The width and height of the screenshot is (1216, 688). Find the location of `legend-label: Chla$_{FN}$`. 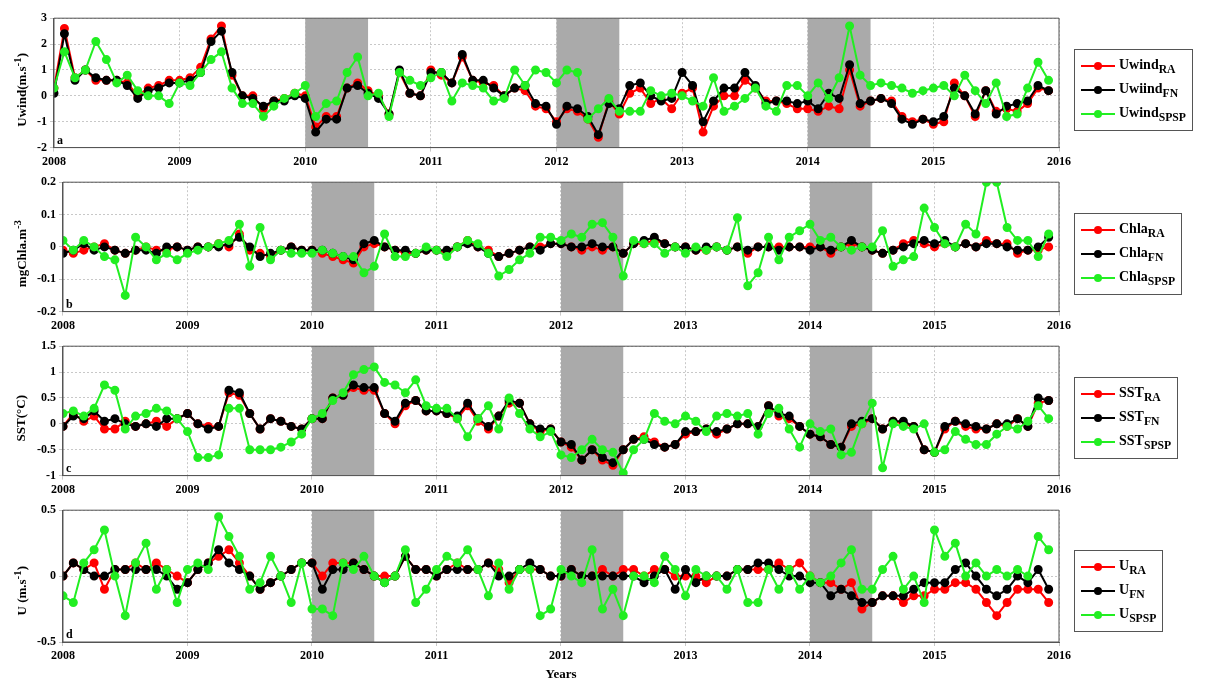

legend-label: Chla$_{FN}$ is located at coordinates (1141, 254).